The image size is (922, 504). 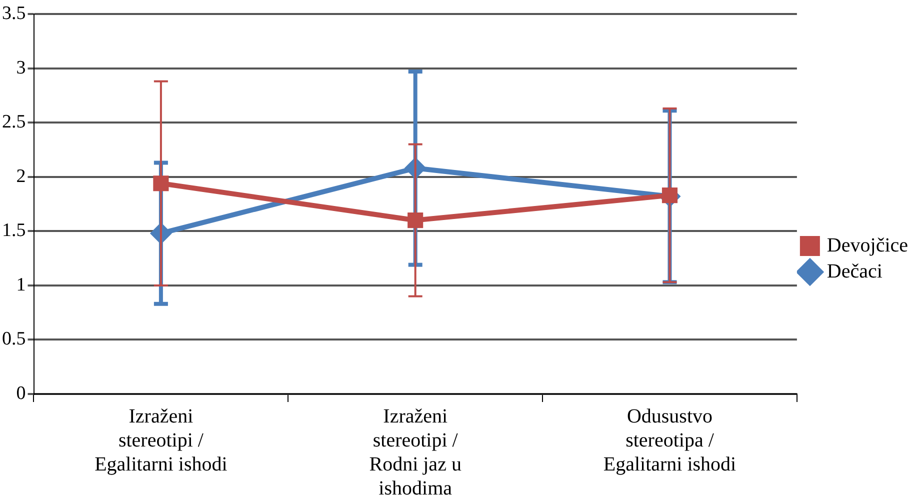 What do you see at coordinates (161, 440) in the screenshot?
I see `x-tick-label: Izraženi stereotipi / Egalitarni ishodi` at bounding box center [161, 440].